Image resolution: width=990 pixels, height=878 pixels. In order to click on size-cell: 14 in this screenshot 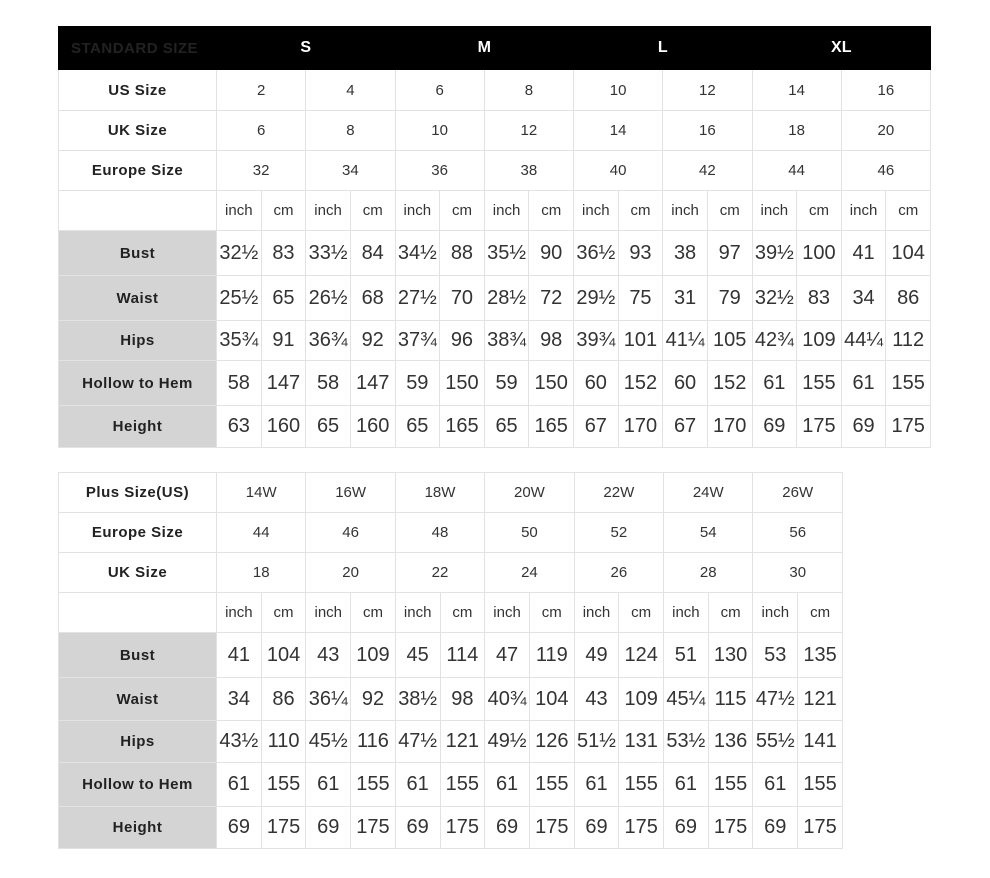, I will do `click(618, 130)`.